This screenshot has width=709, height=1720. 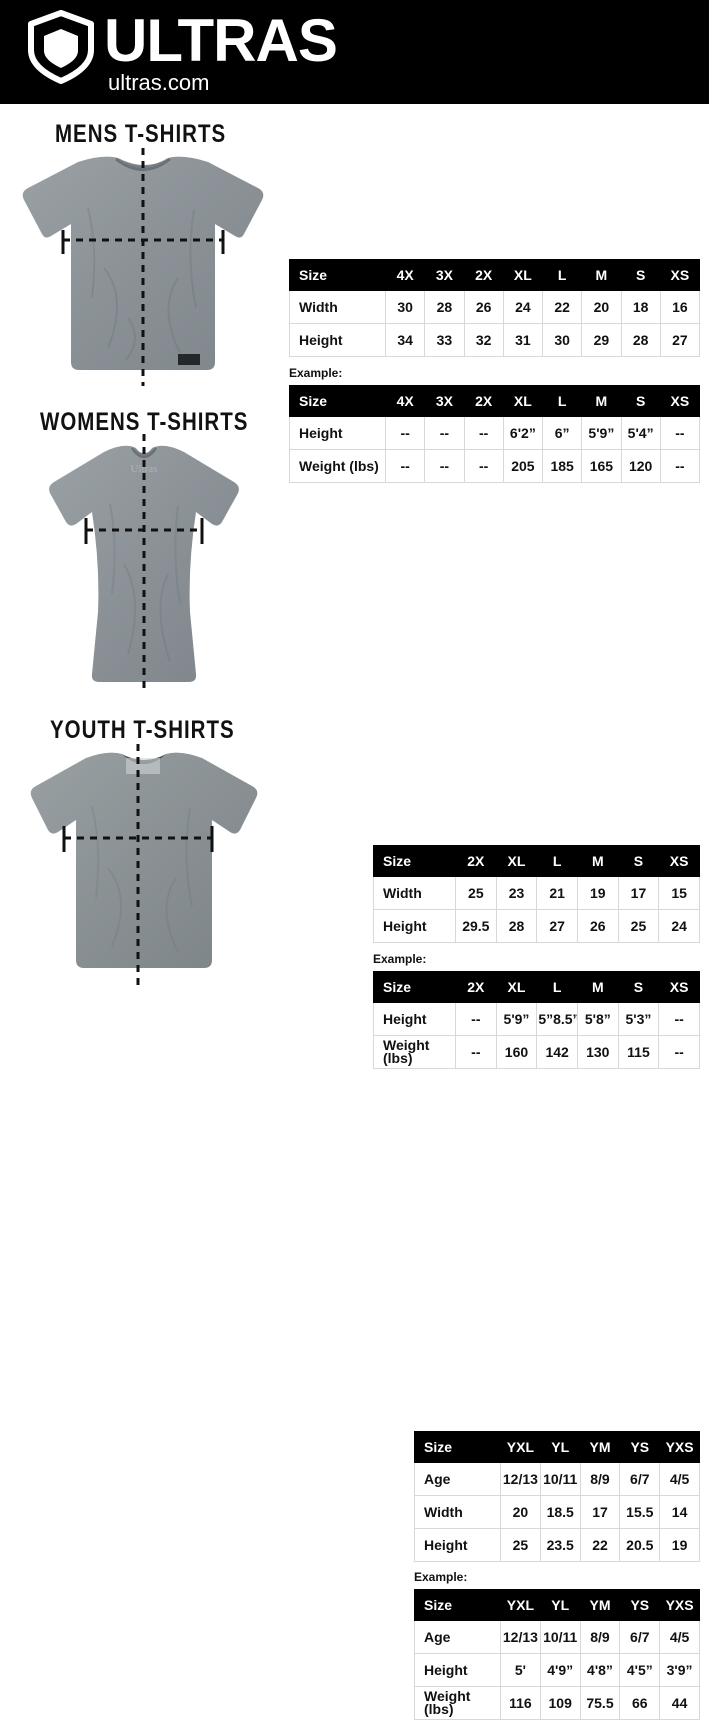 What do you see at coordinates (516, 893) in the screenshot?
I see `cell: 23` at bounding box center [516, 893].